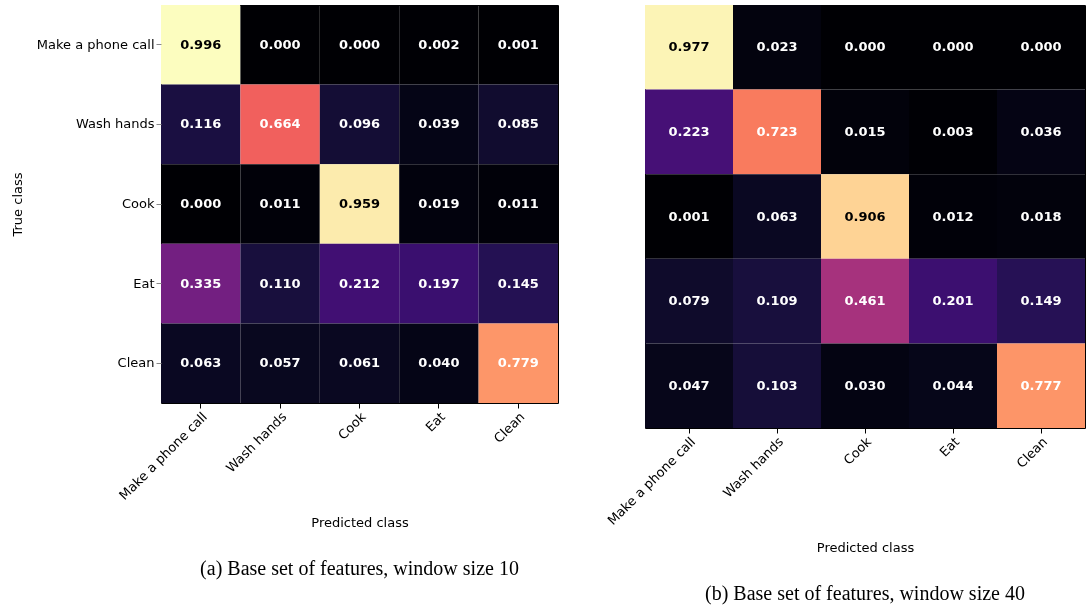 The width and height of the screenshot is (1086, 606). What do you see at coordinates (777, 47) in the screenshot?
I see `data-label: 0.023` at bounding box center [777, 47].